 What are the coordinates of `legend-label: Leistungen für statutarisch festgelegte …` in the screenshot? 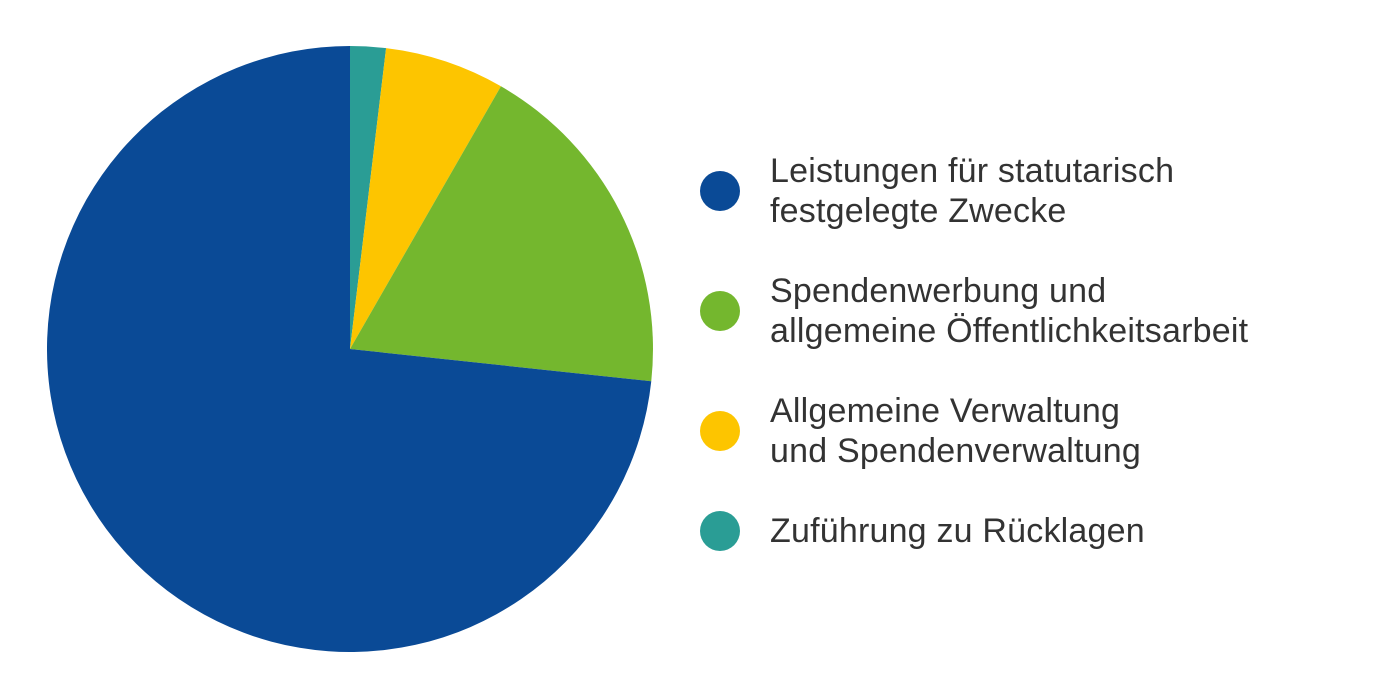 It's located at (972, 191).